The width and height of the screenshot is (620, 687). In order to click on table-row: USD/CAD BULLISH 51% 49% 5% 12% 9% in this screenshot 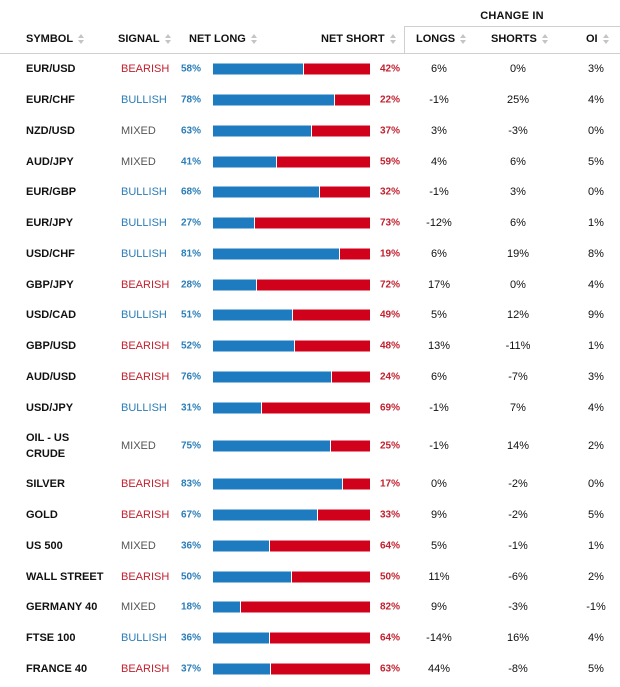, I will do `click(310, 315)`.